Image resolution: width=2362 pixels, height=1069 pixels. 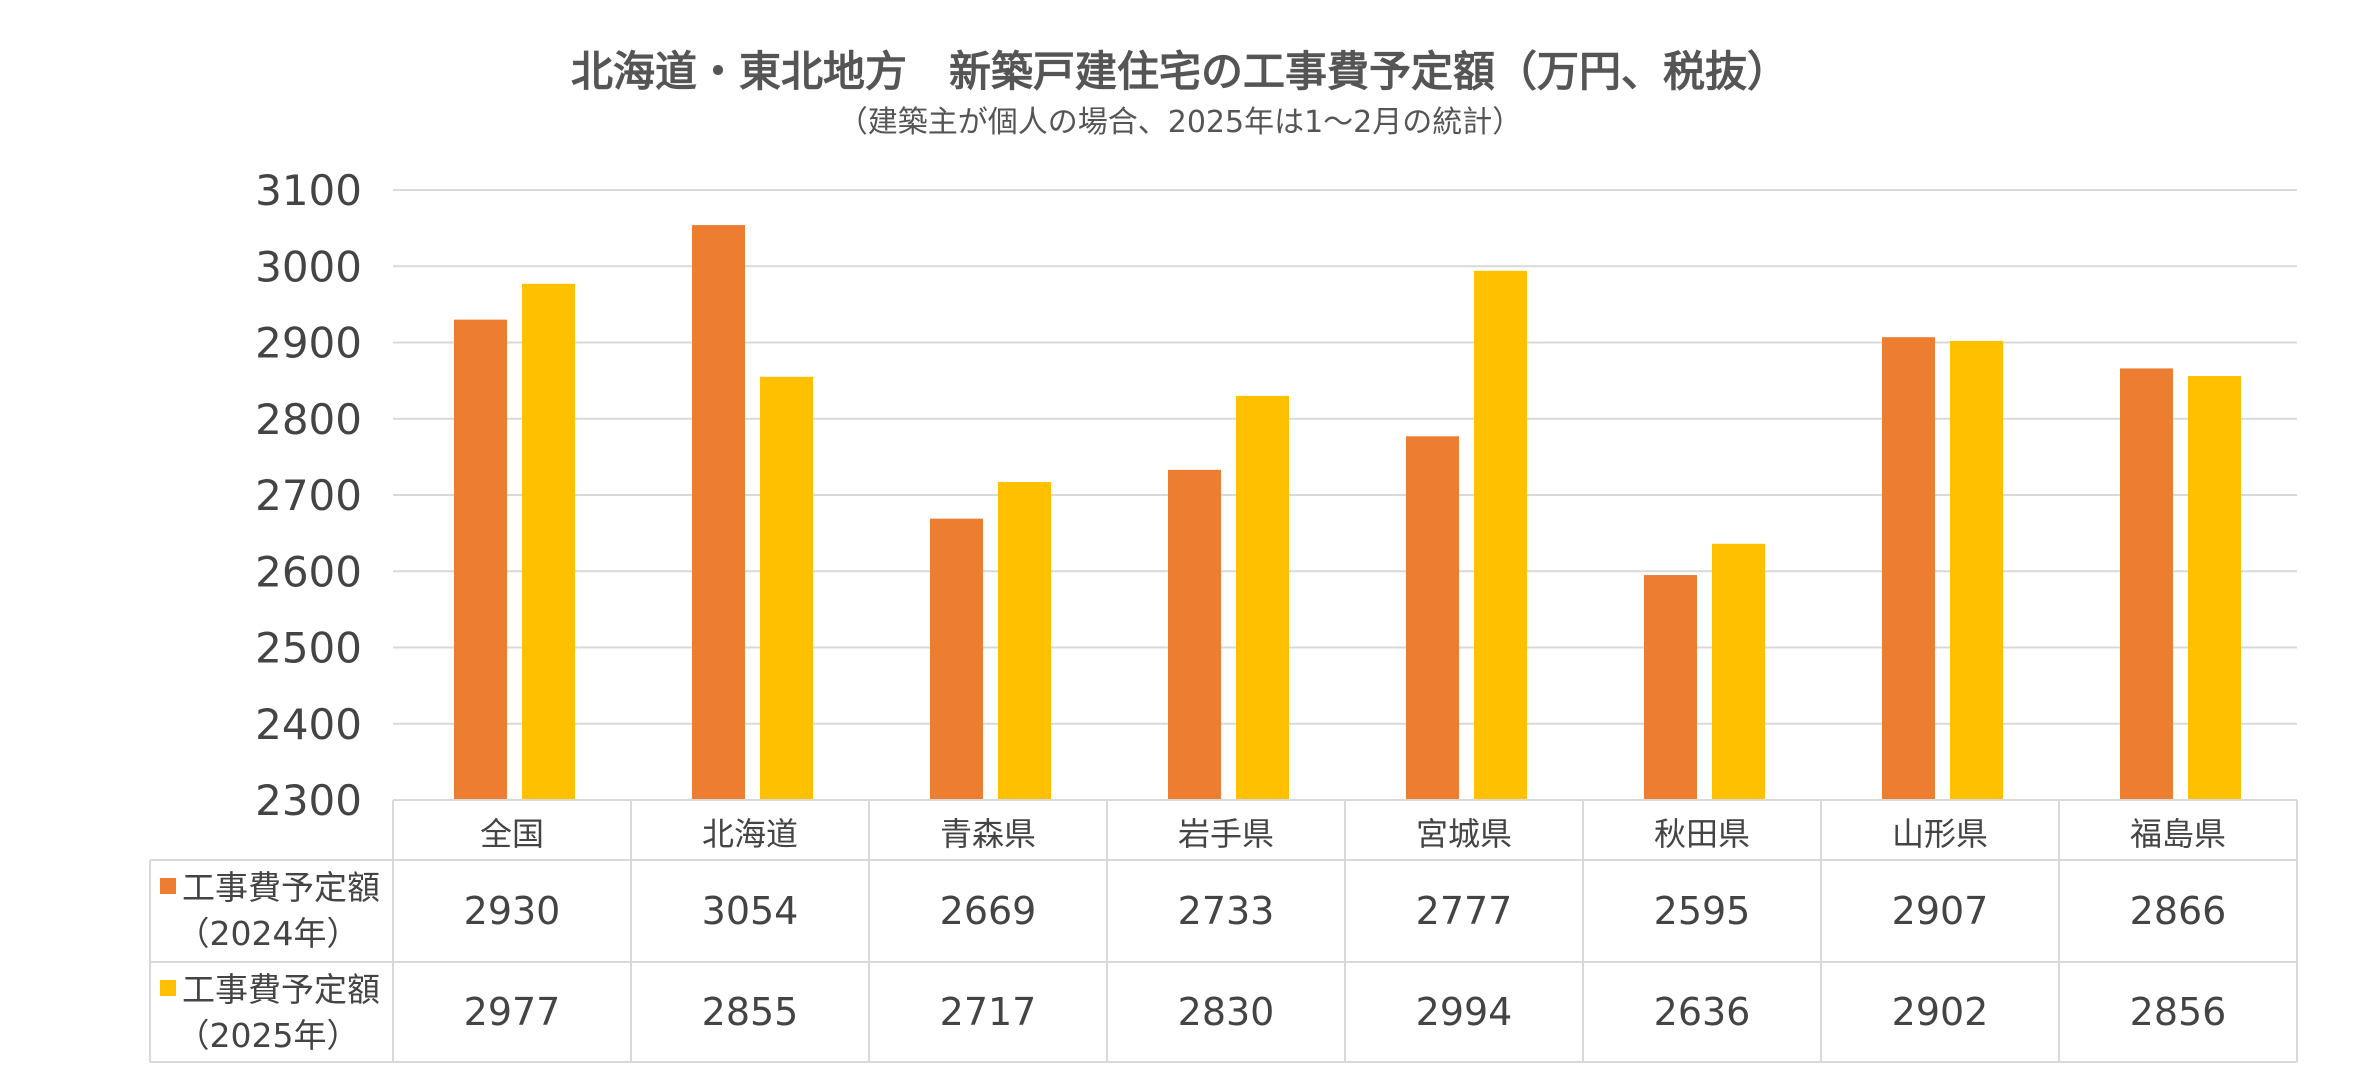 What do you see at coordinates (988, 1012) in the screenshot?
I see `data-value: 2717` at bounding box center [988, 1012].